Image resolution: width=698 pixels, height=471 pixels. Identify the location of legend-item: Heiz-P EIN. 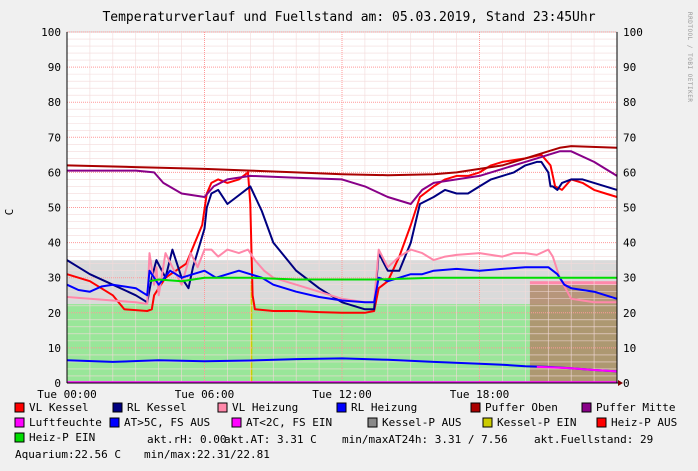
(54, 437).